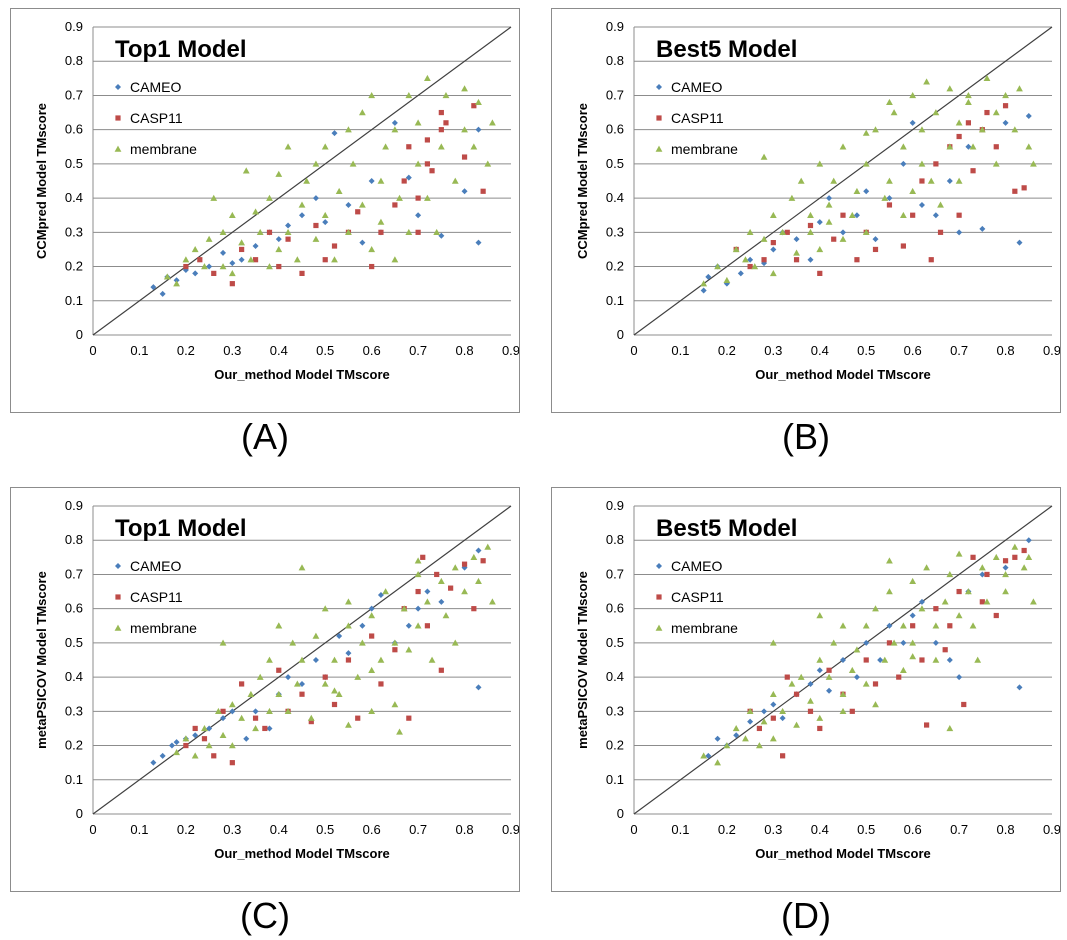  What do you see at coordinates (74, 779) in the screenshot?
I see `y-tick-label: 0.1` at bounding box center [74, 779].